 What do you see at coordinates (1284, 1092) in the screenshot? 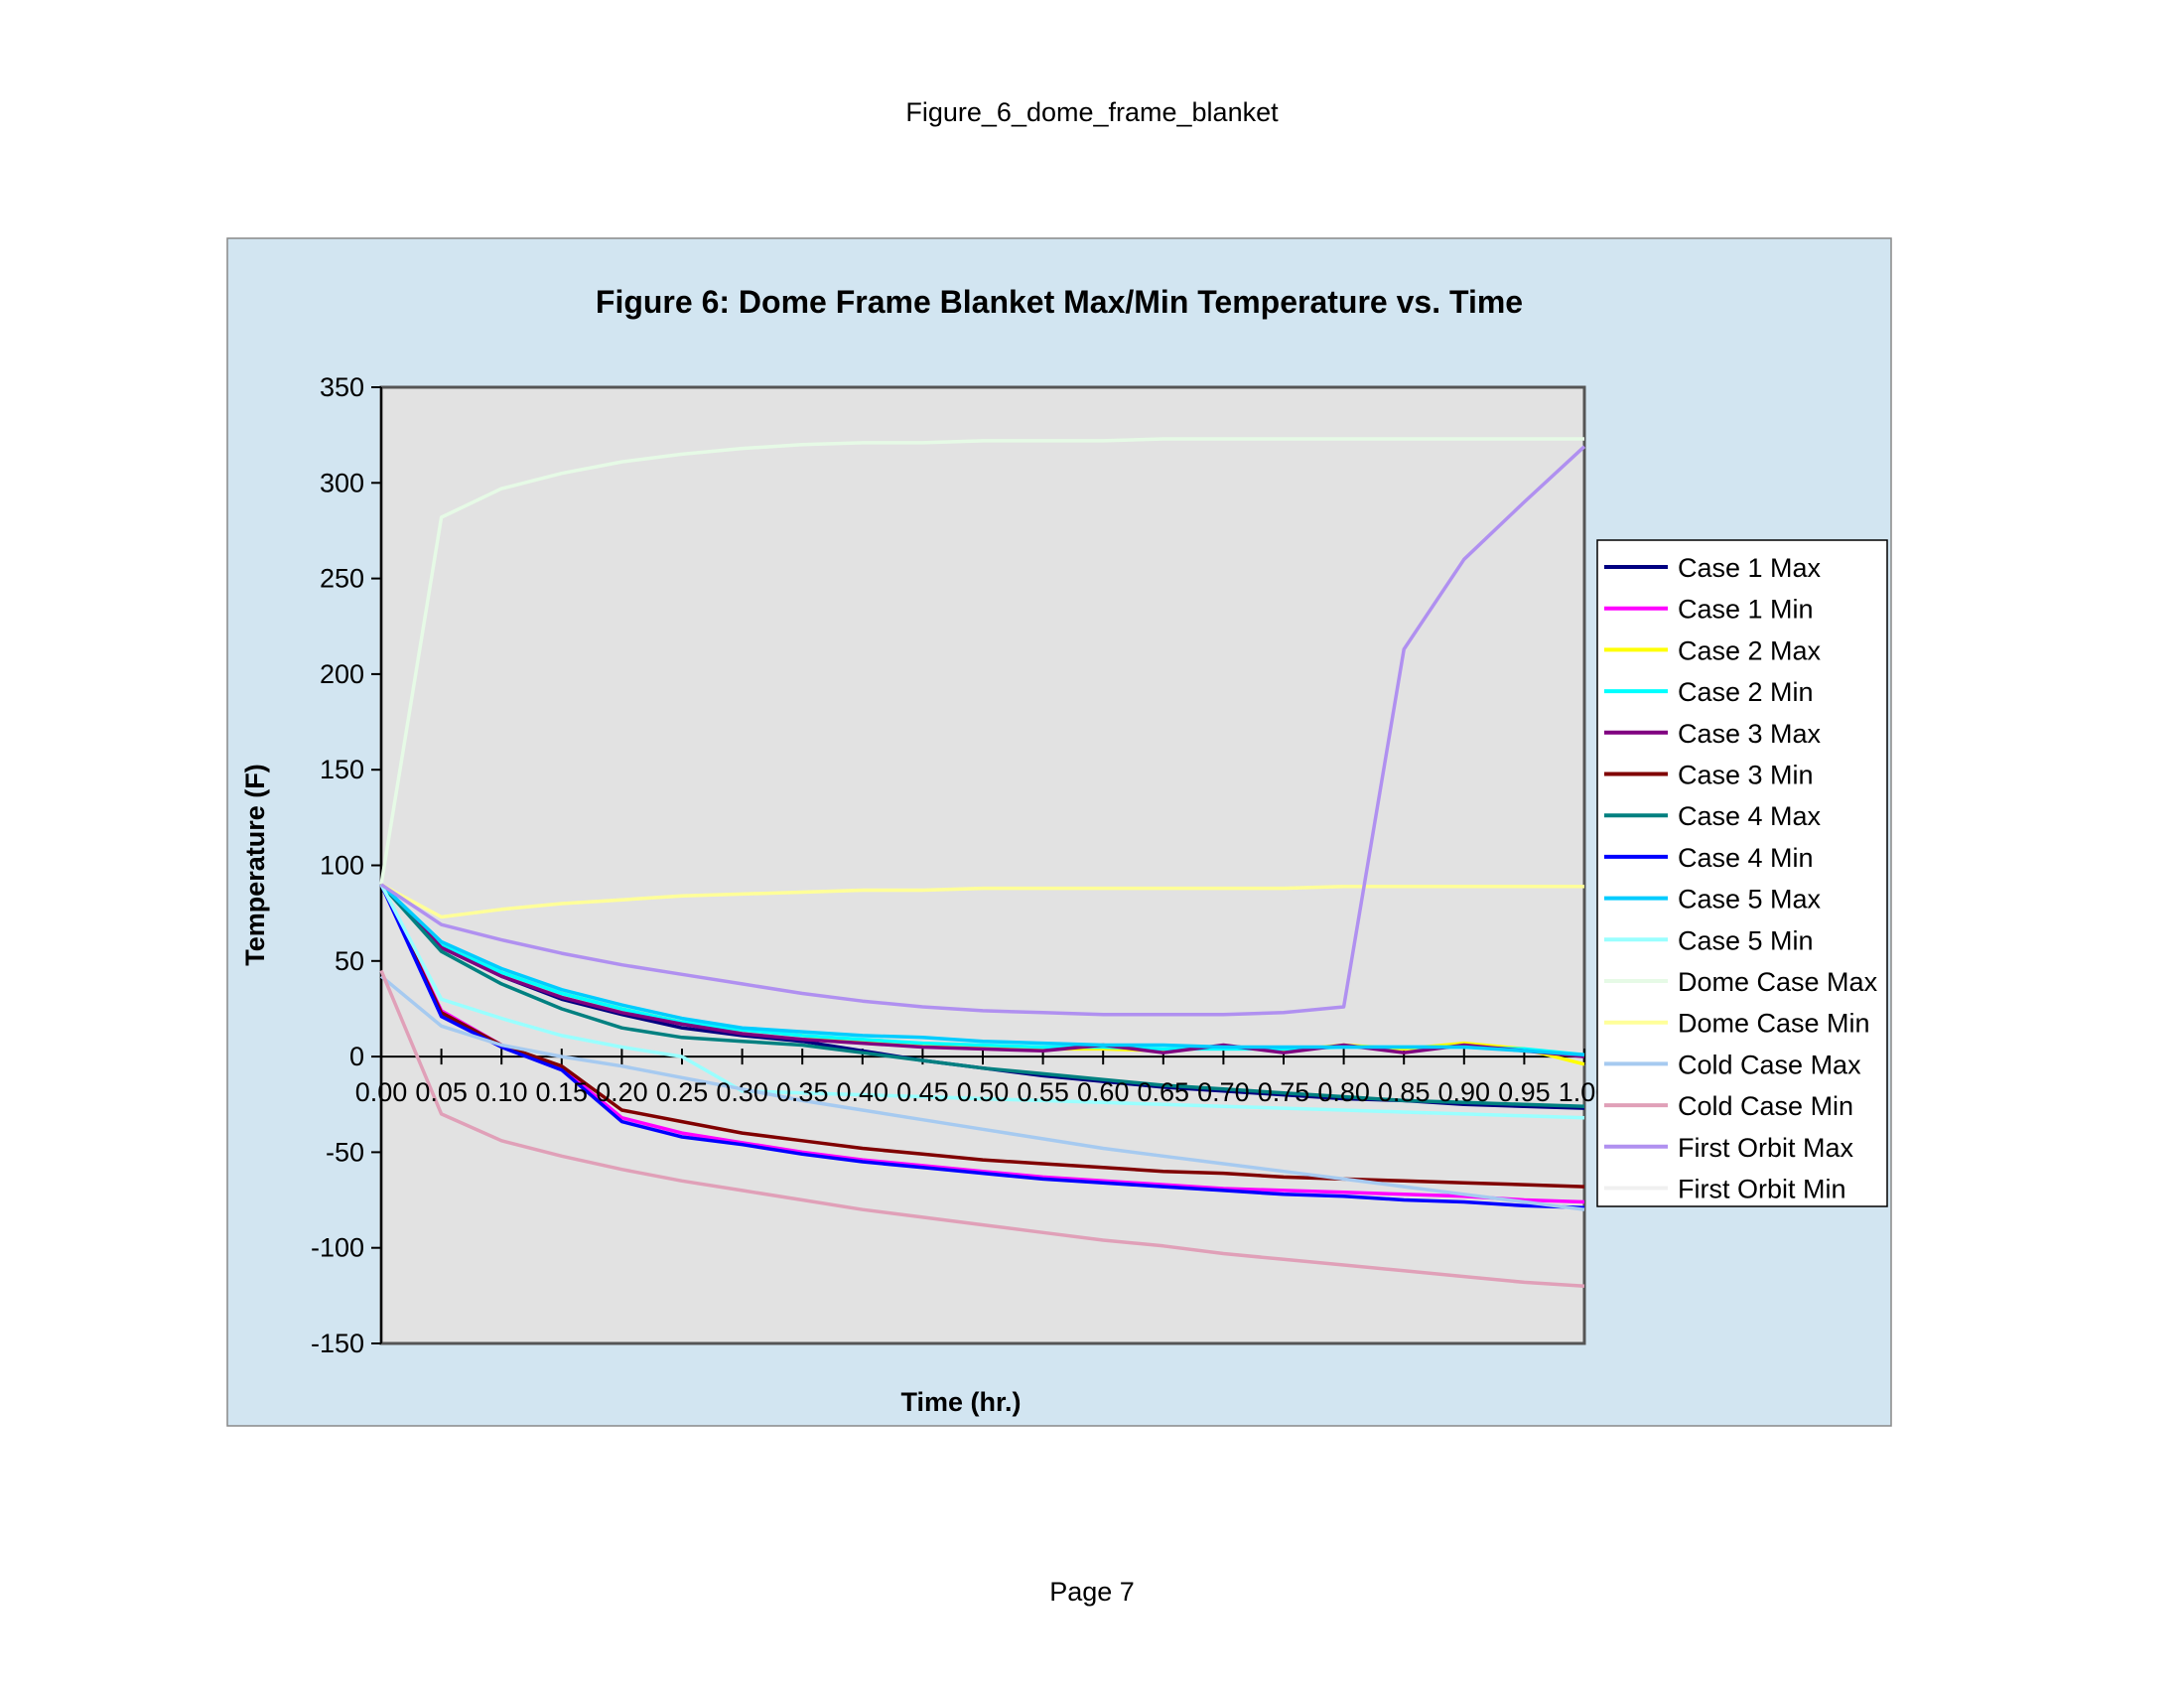
I see `x-tick-label: 0.75` at bounding box center [1284, 1092].